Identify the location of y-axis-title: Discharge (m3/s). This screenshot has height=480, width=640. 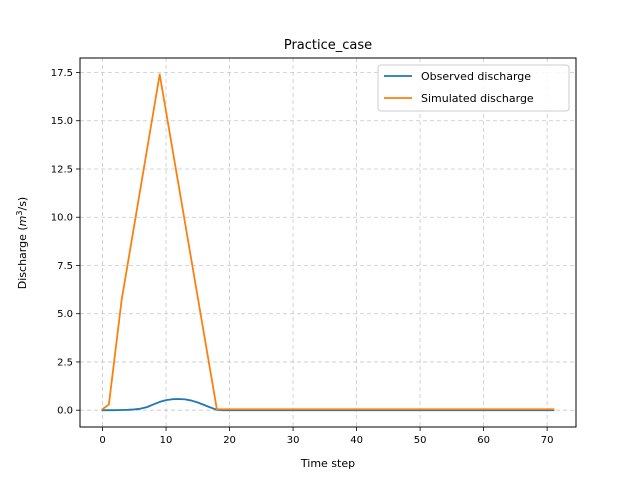
(22, 243).